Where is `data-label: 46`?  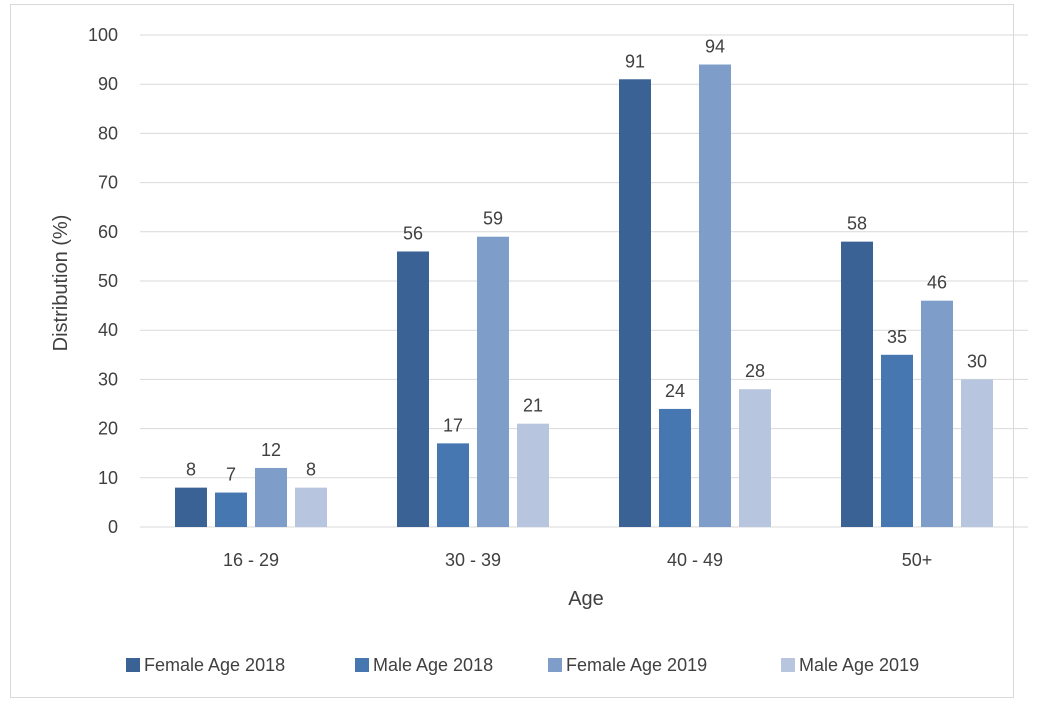
data-label: 46 is located at coordinates (937, 283).